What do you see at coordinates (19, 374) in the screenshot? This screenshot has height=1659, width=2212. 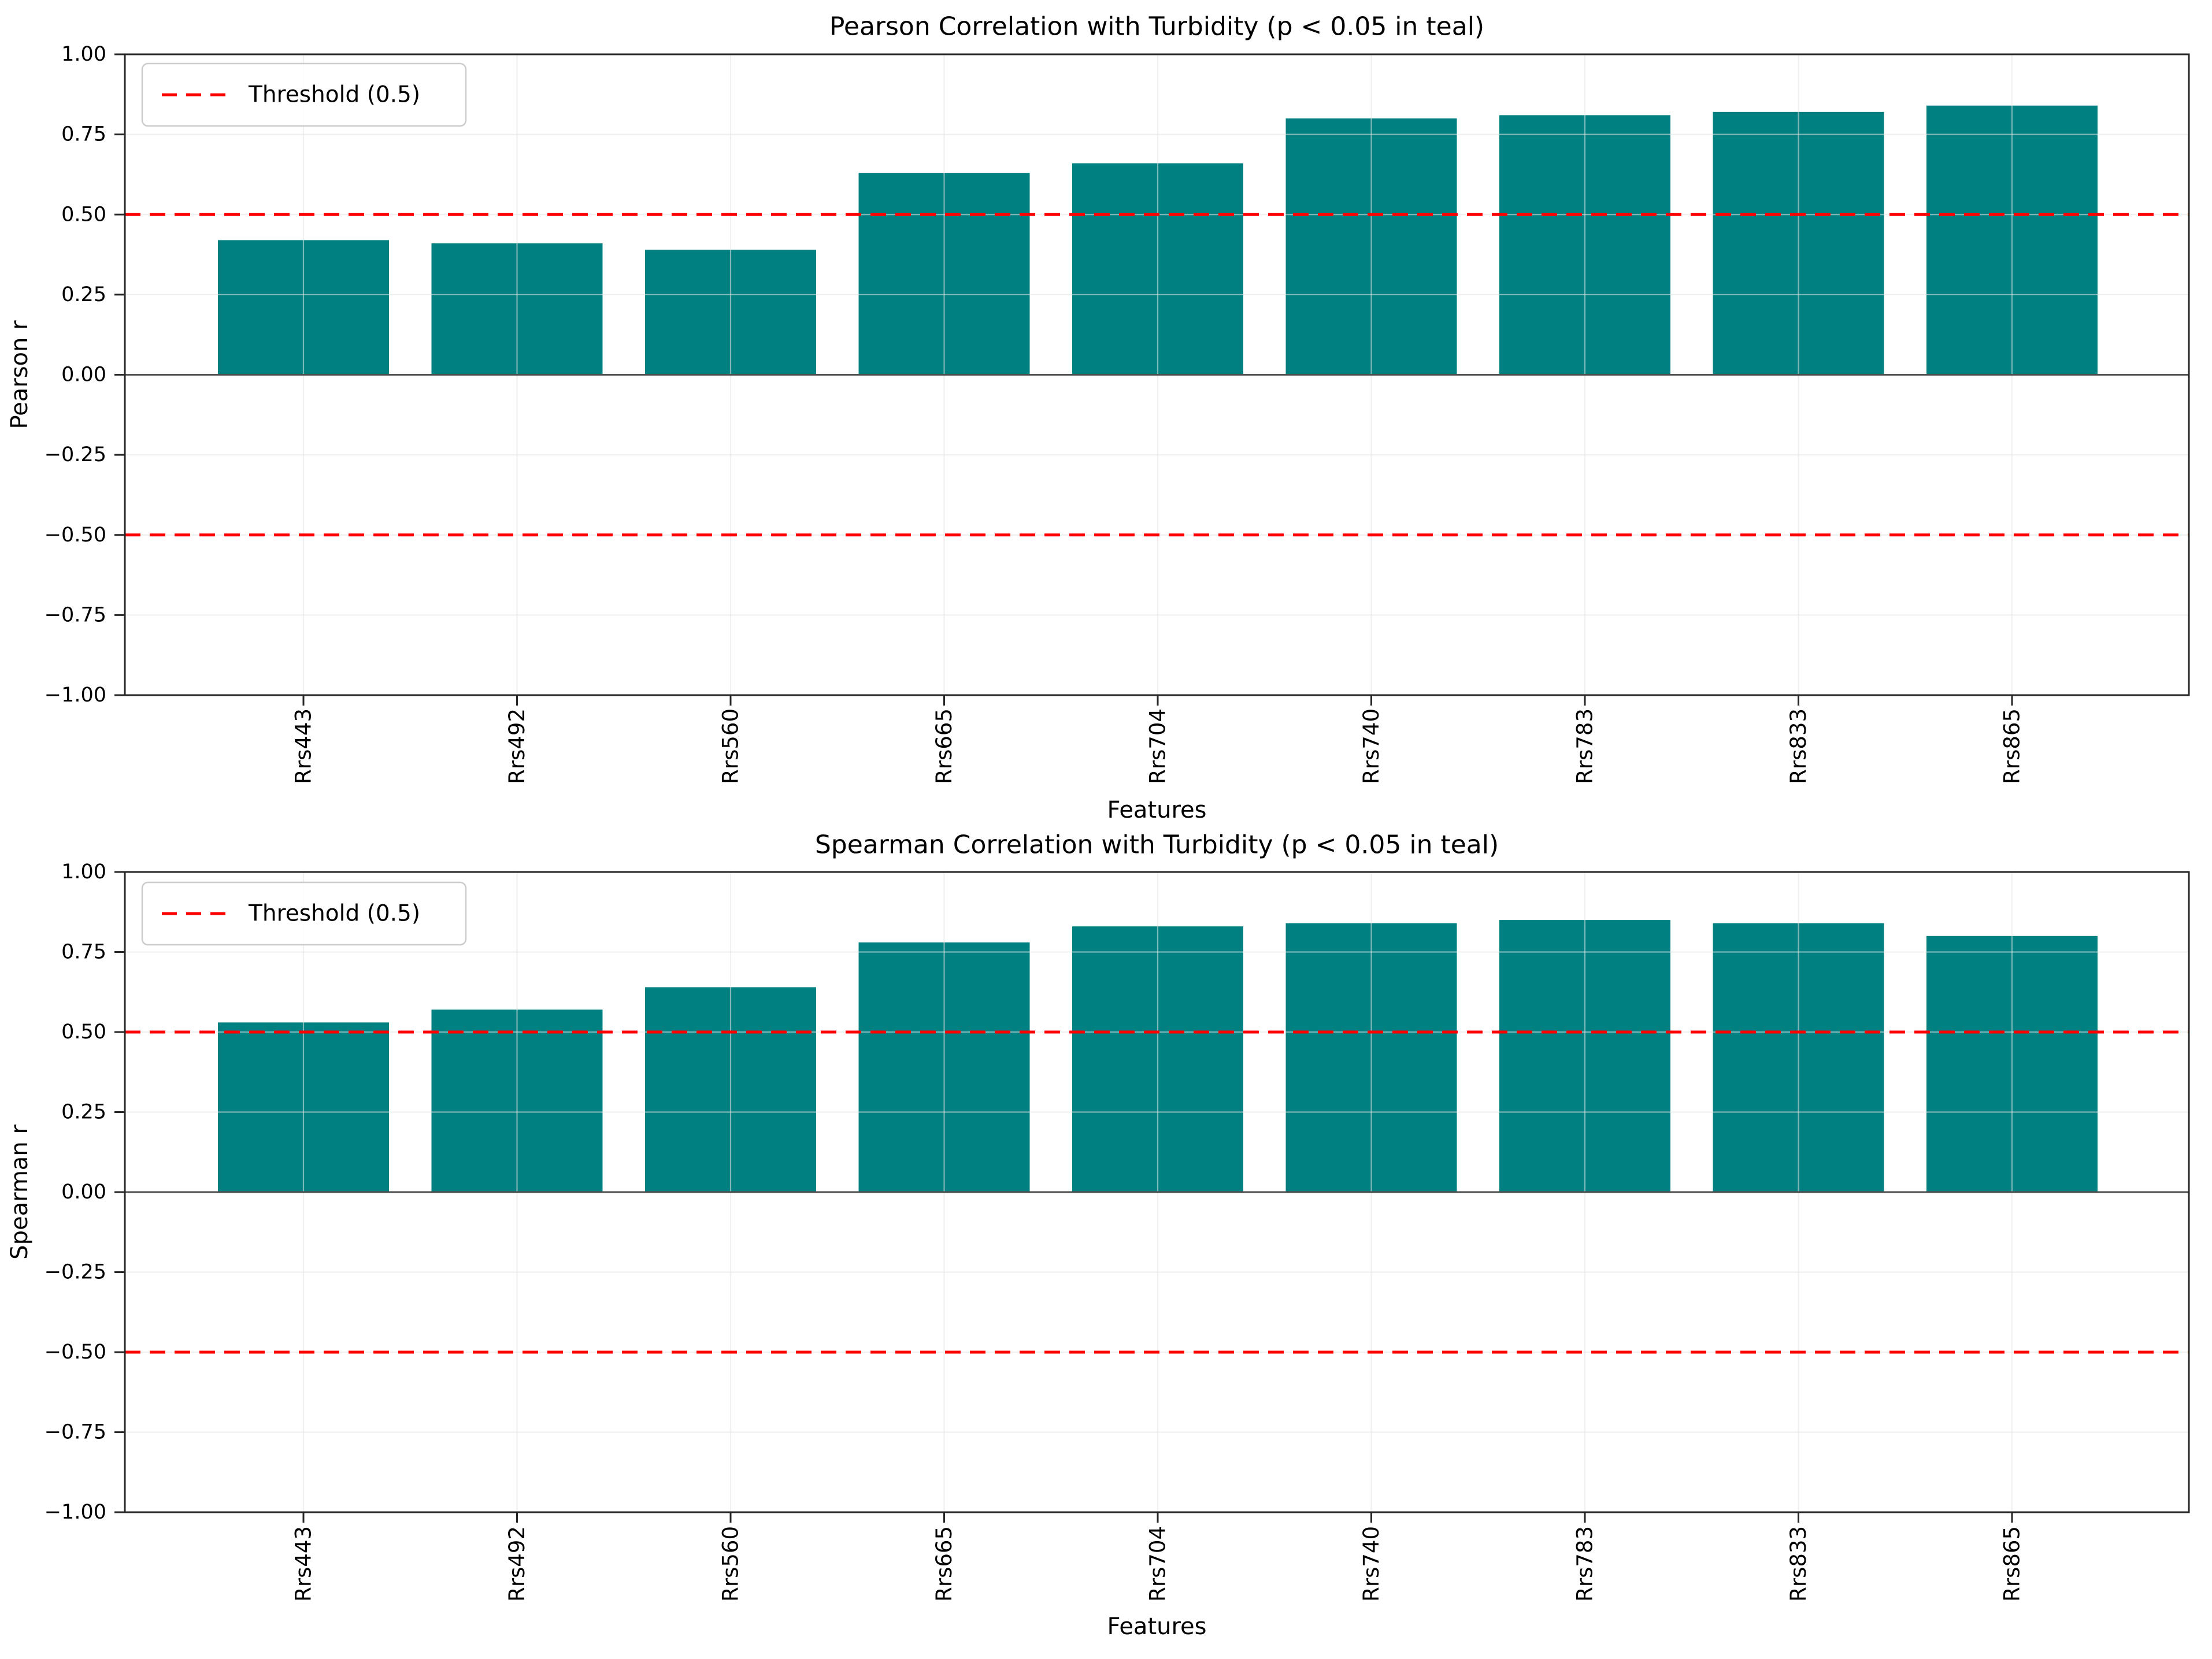 I see `y-axis-label: Pearson r` at bounding box center [19, 374].